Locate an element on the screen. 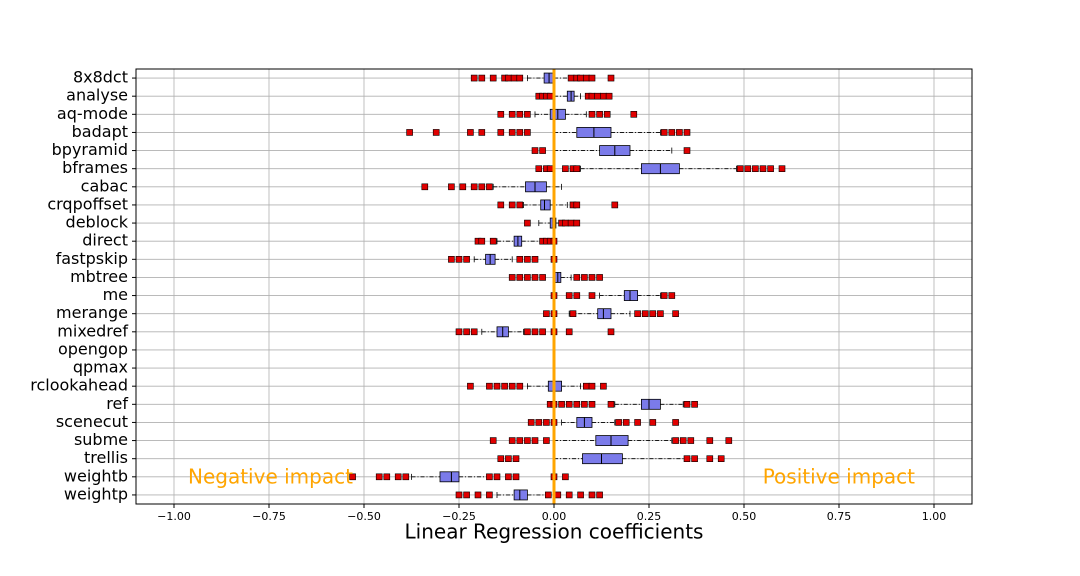  x-tick-label: 0.25 is located at coordinates (649, 516).